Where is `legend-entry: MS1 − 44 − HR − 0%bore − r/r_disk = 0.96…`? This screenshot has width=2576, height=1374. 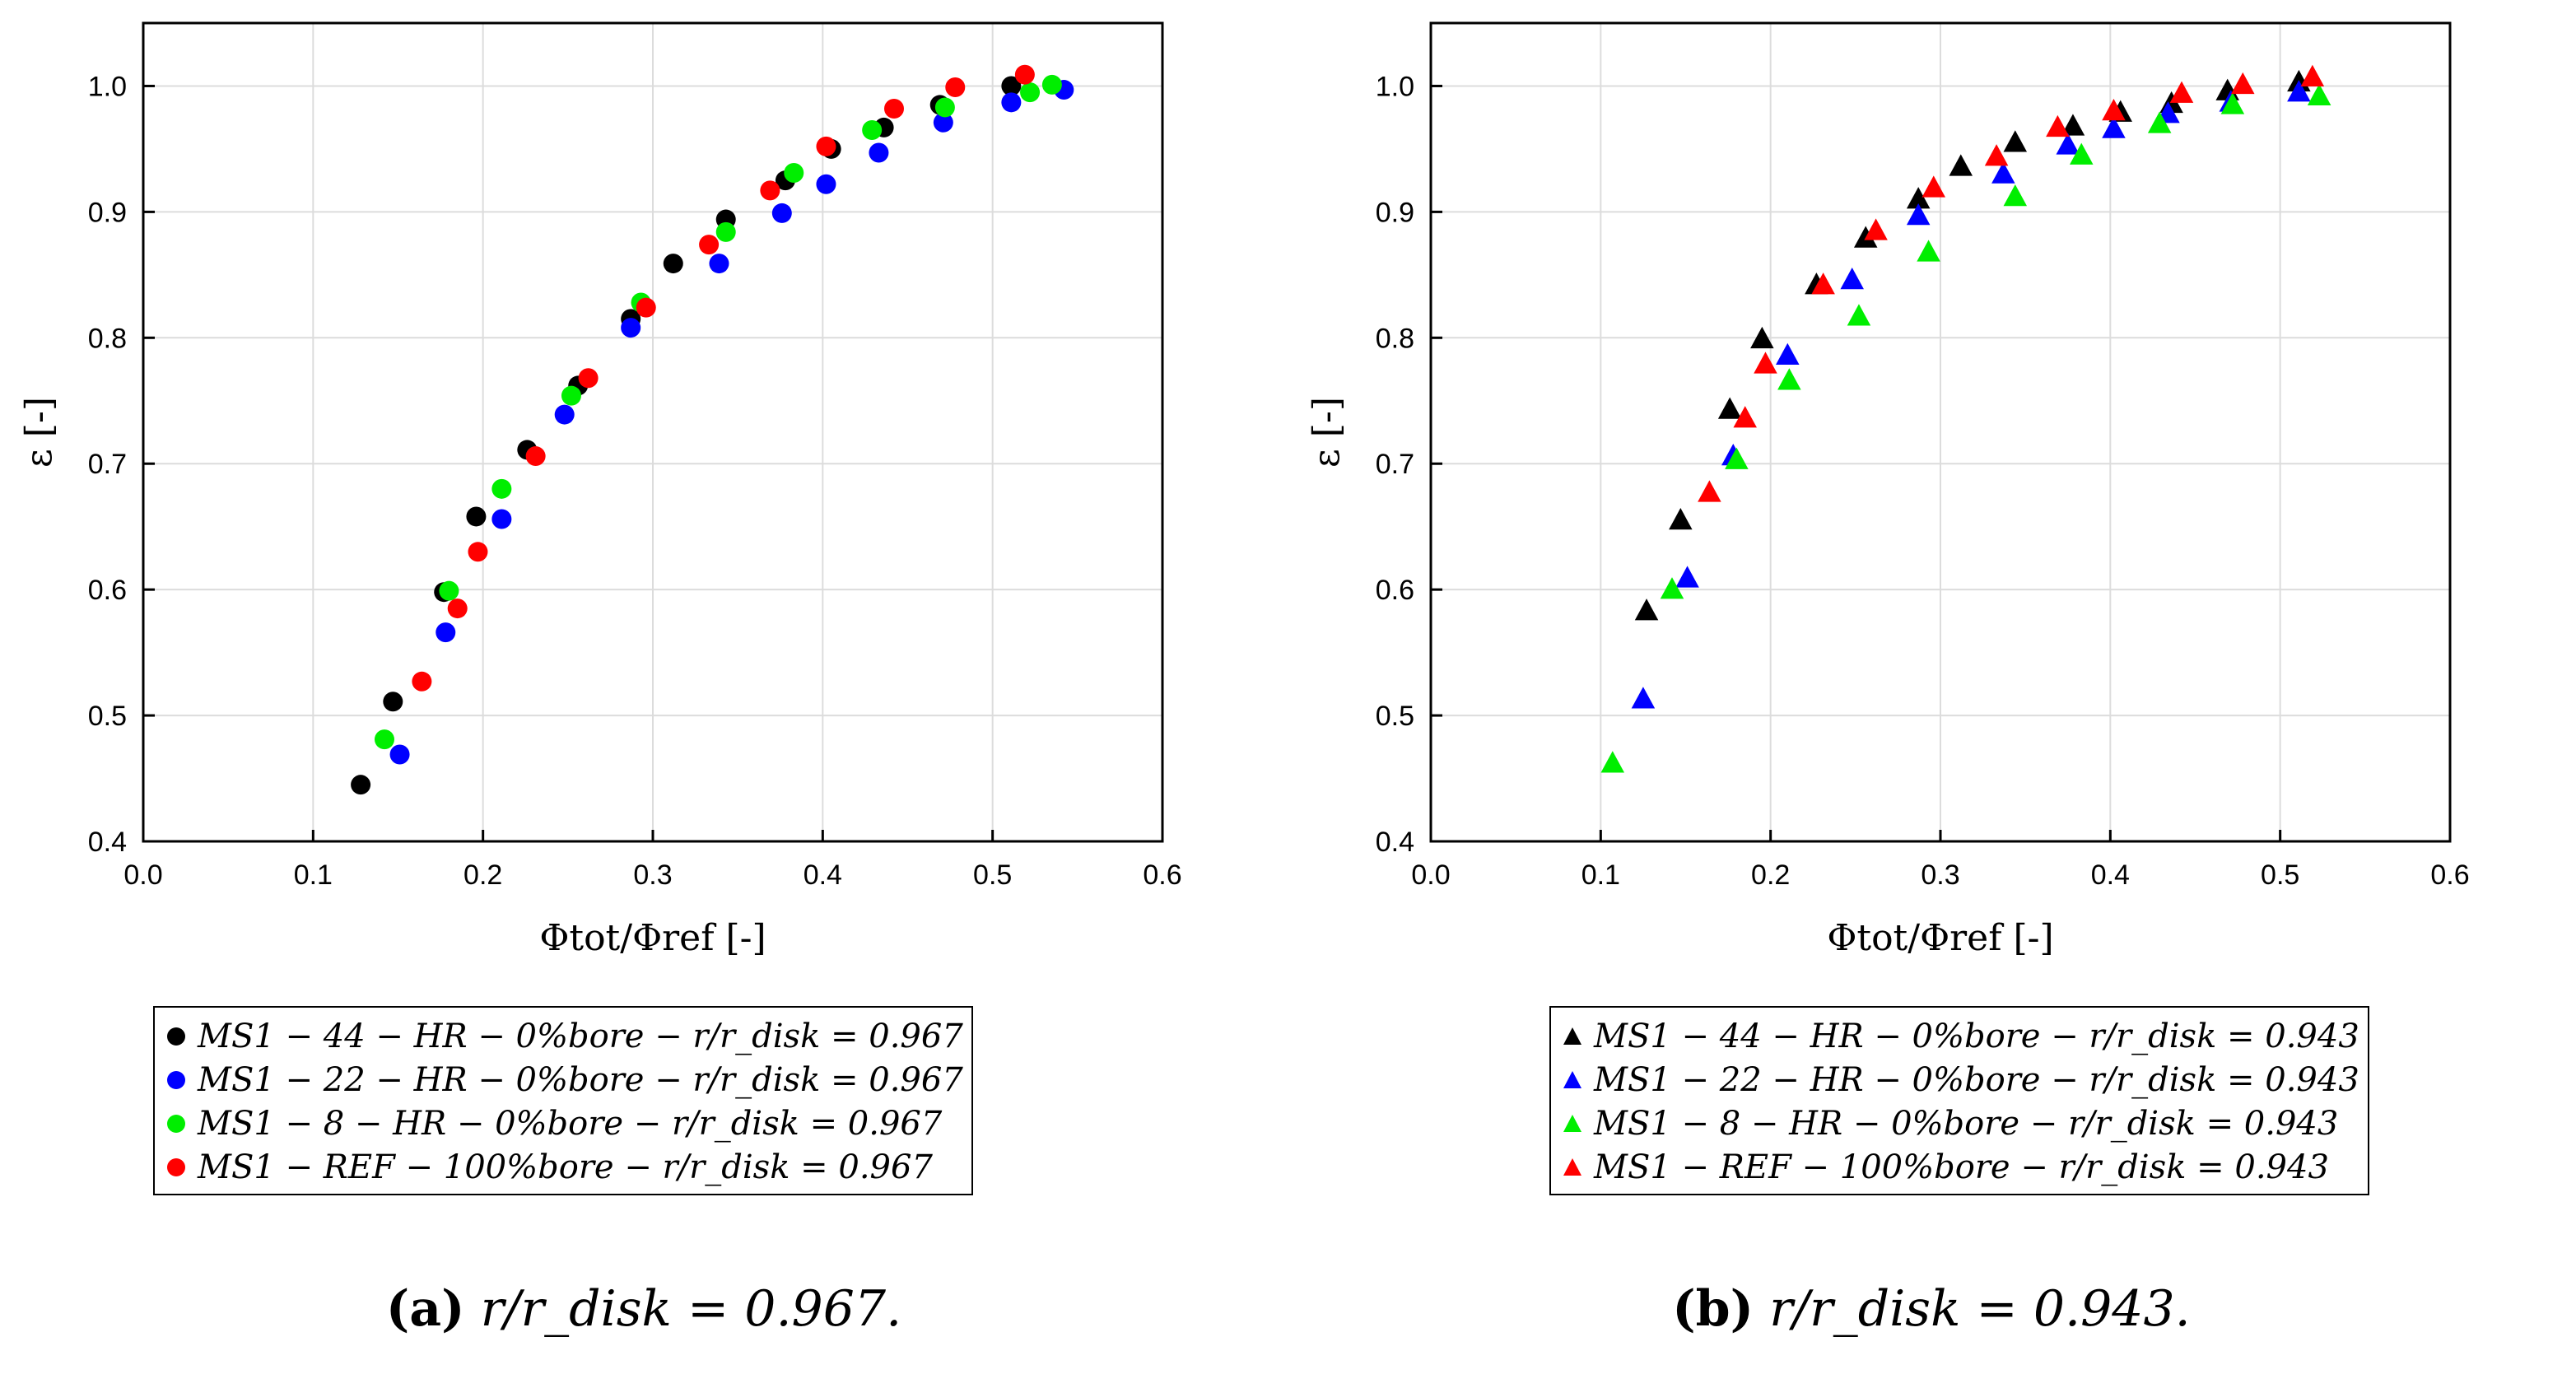
legend-entry: MS1 − 44 − HR − 0%bore − r/r_disk = 0.96… is located at coordinates (564, 1036).